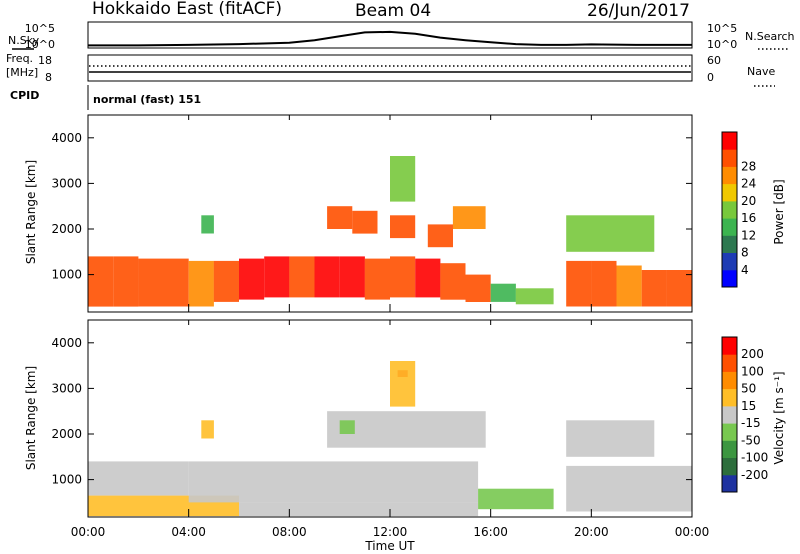 The height and width of the screenshot is (554, 800). Describe the element at coordinates (22, 72) in the screenshot. I see `freq-unit: [MHz]` at that location.